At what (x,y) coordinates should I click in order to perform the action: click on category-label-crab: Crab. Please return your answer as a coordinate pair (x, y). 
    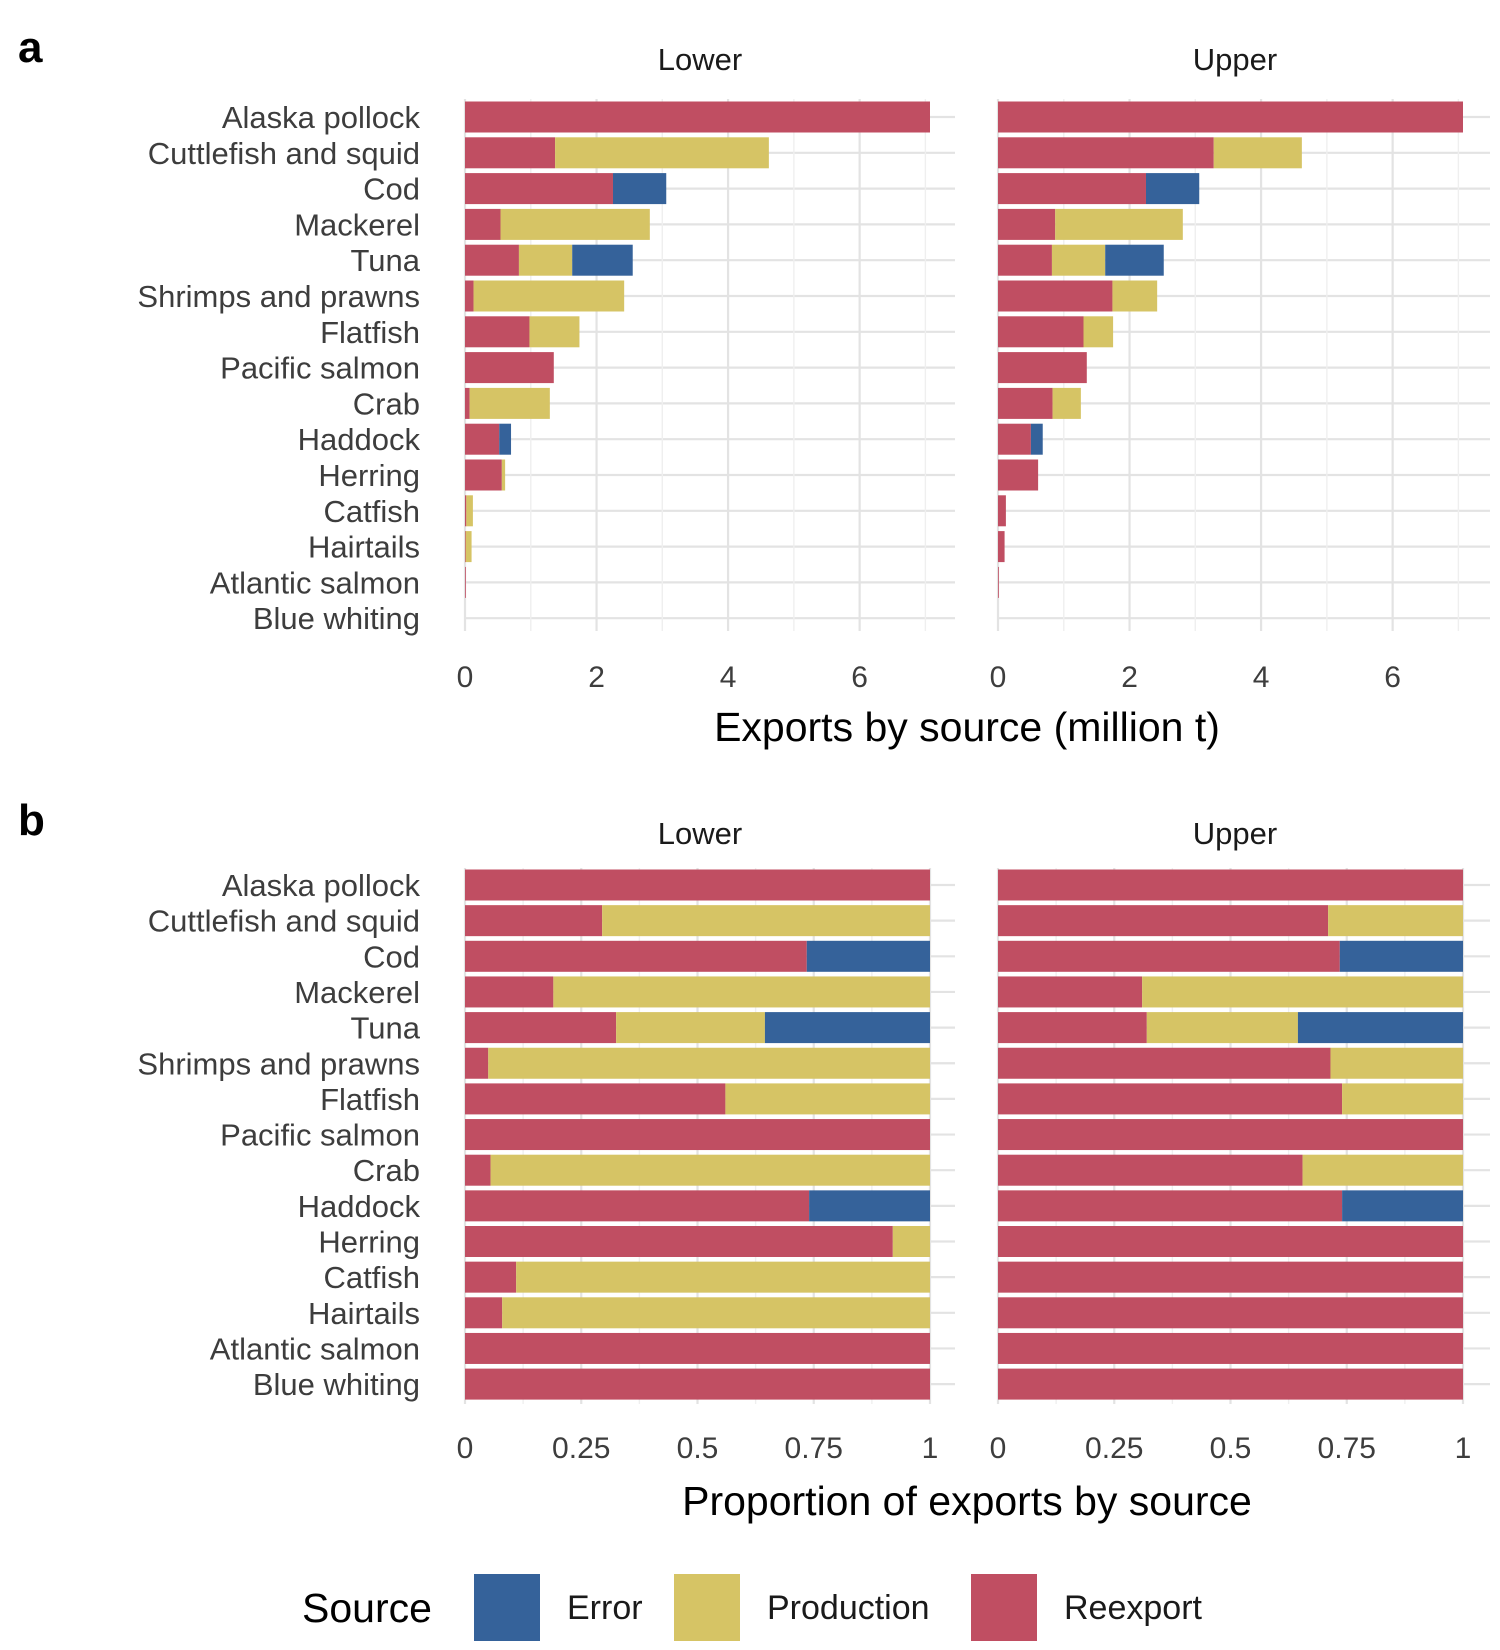
    Looking at the image, I should click on (386, 403).